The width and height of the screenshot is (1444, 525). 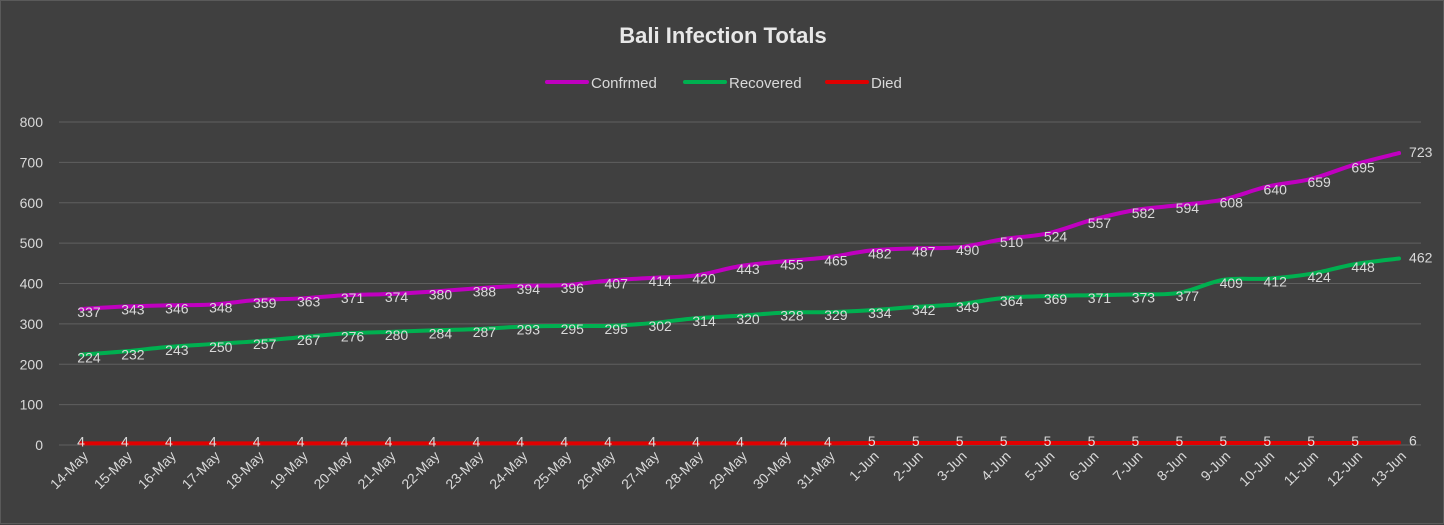 I want to click on x-tick-label: 24-May, so click(x=508, y=470).